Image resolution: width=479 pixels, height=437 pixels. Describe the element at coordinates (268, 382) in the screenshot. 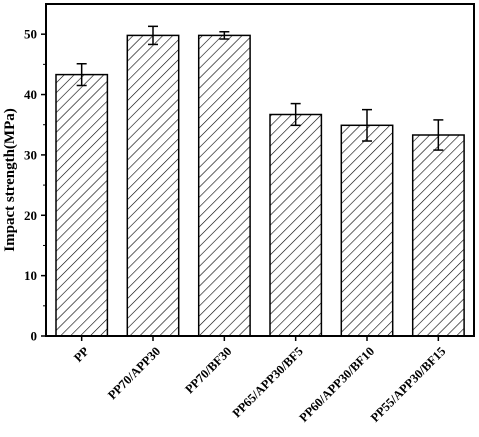

I see `x-tick-label: PP65/APP30/BF5` at that location.